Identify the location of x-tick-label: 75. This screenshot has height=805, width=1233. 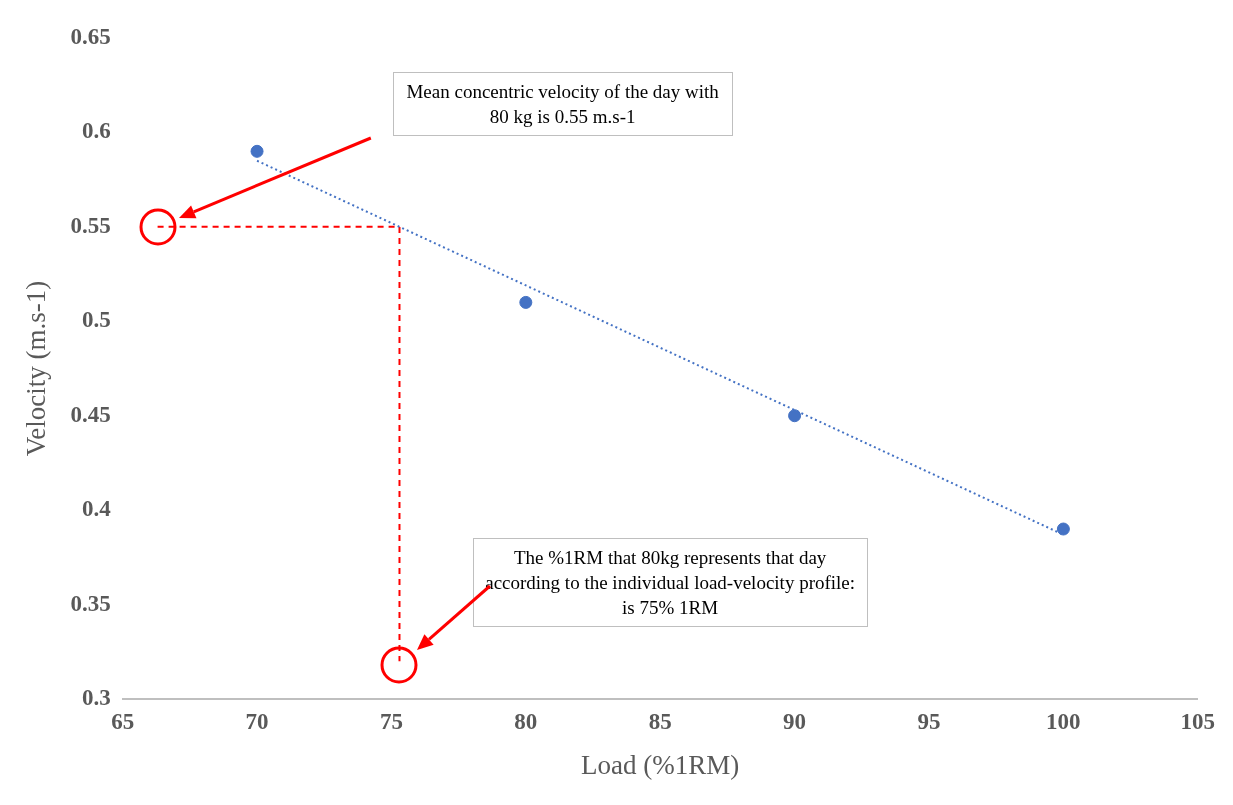
(391, 721).